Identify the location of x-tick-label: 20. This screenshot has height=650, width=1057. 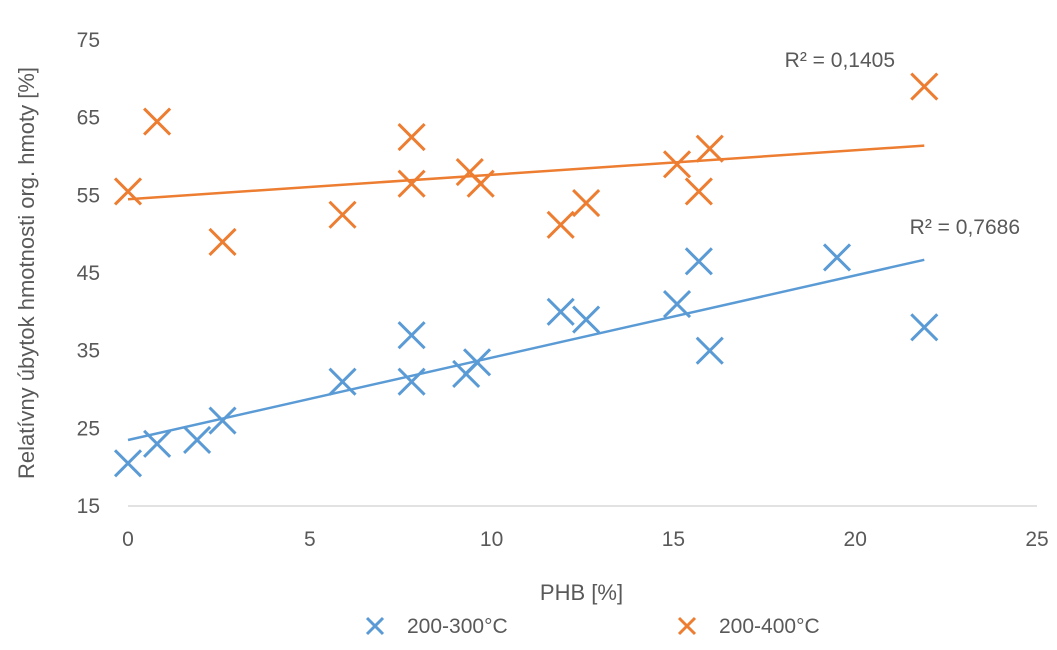
(855, 539).